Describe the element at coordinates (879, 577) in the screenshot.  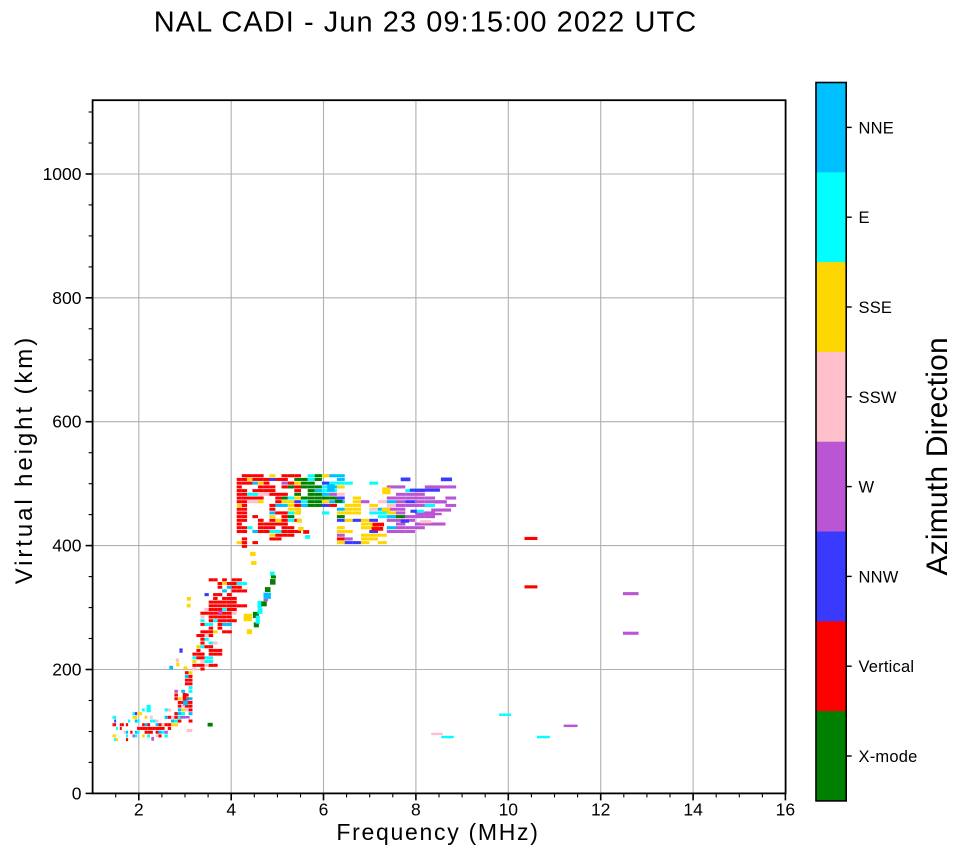
I see `svg-text: NNW` at that location.